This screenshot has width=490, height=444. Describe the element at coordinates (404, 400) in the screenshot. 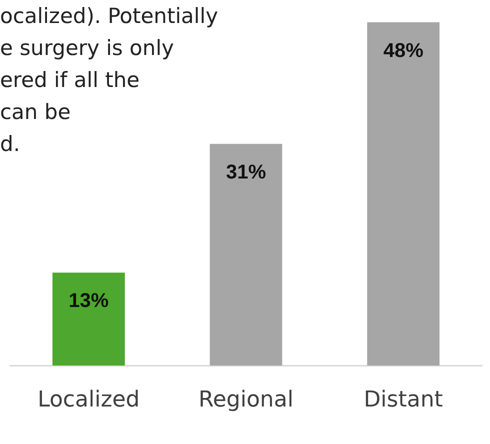

I see `x-tick-label: Distant` at that location.